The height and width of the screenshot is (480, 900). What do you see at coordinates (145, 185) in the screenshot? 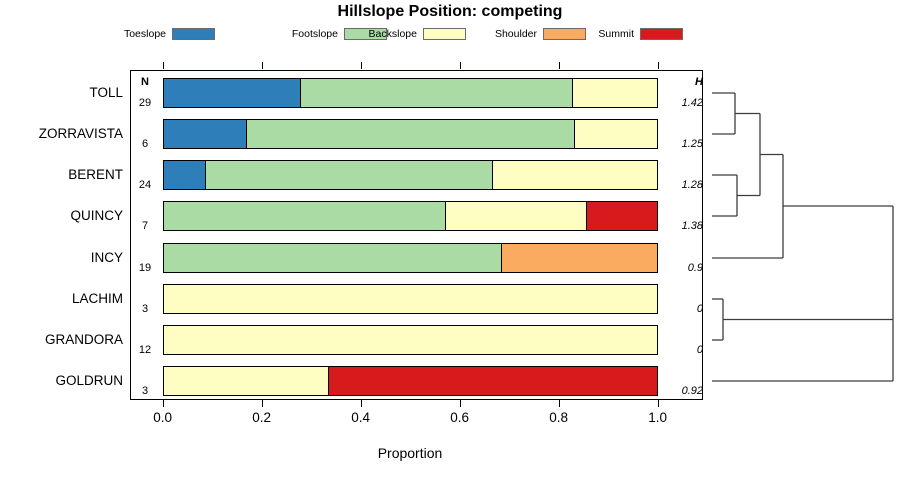
I see `n-value: 24` at bounding box center [145, 185].